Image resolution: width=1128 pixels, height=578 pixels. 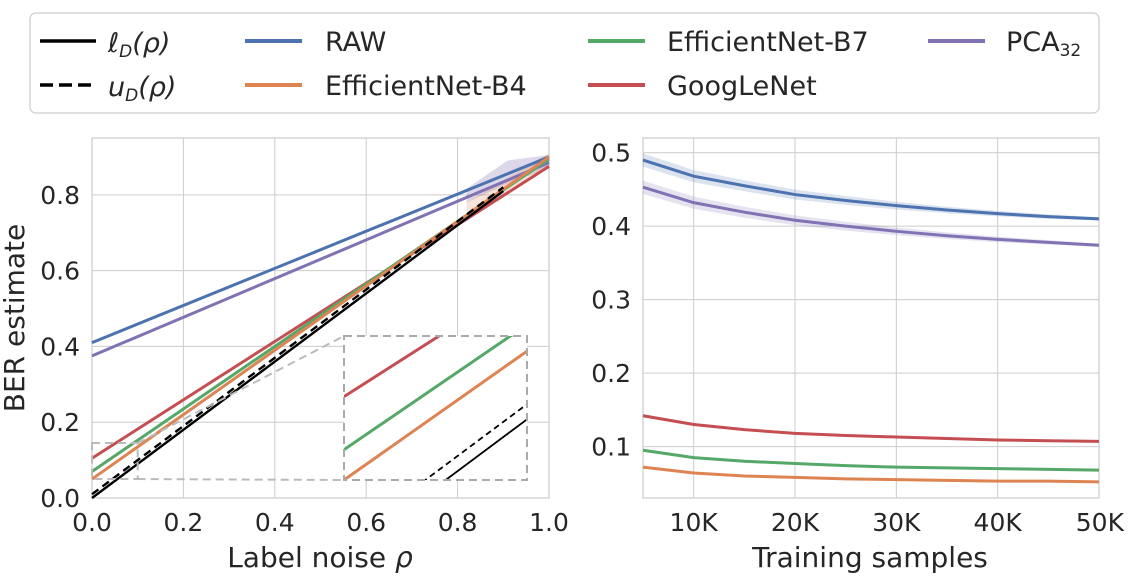 I want to click on x-tick-label: 1.0, so click(x=549, y=522).